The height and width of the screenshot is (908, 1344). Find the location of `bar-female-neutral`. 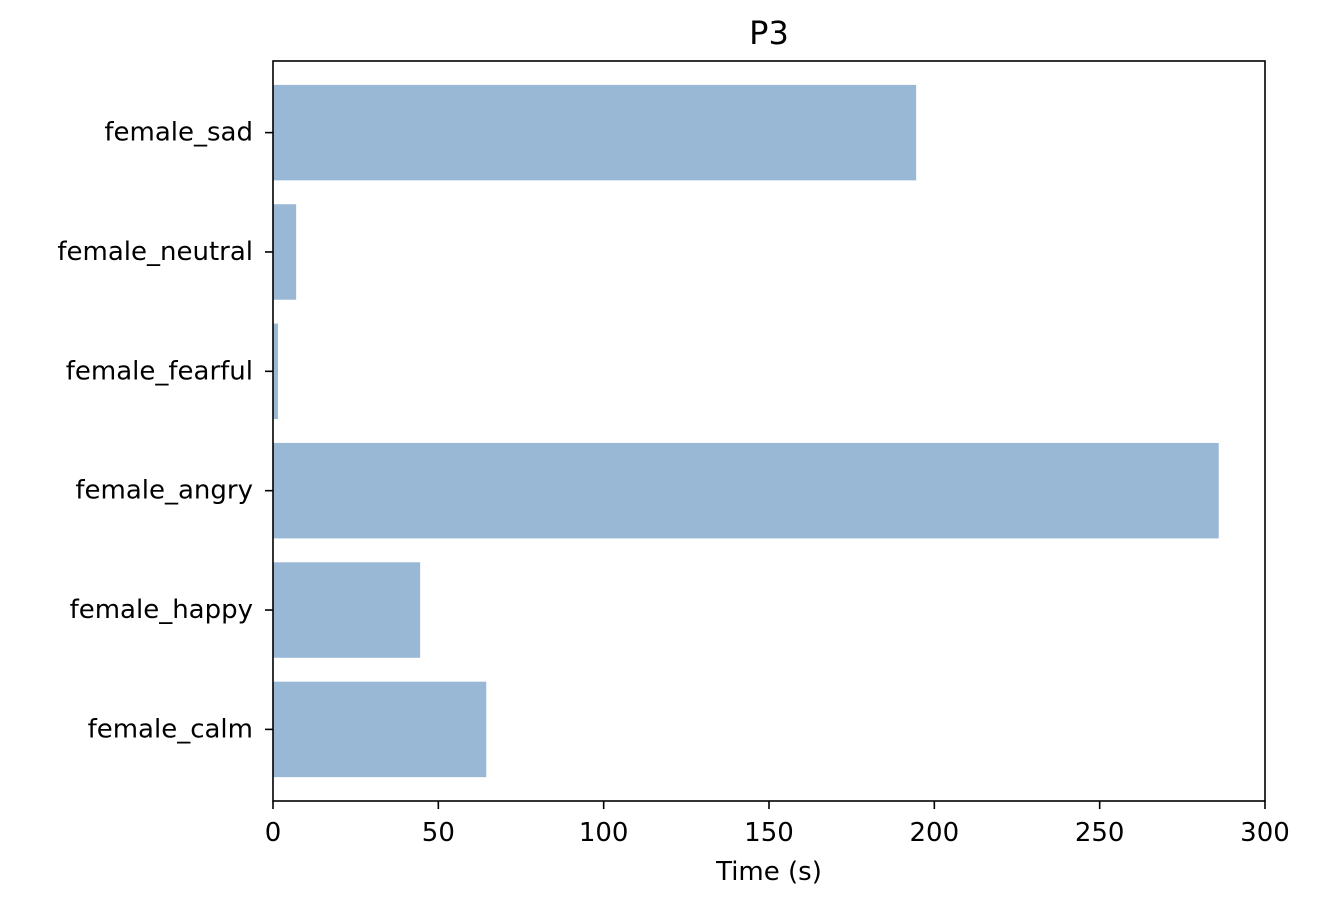

bar-female-neutral is located at coordinates (285, 252).